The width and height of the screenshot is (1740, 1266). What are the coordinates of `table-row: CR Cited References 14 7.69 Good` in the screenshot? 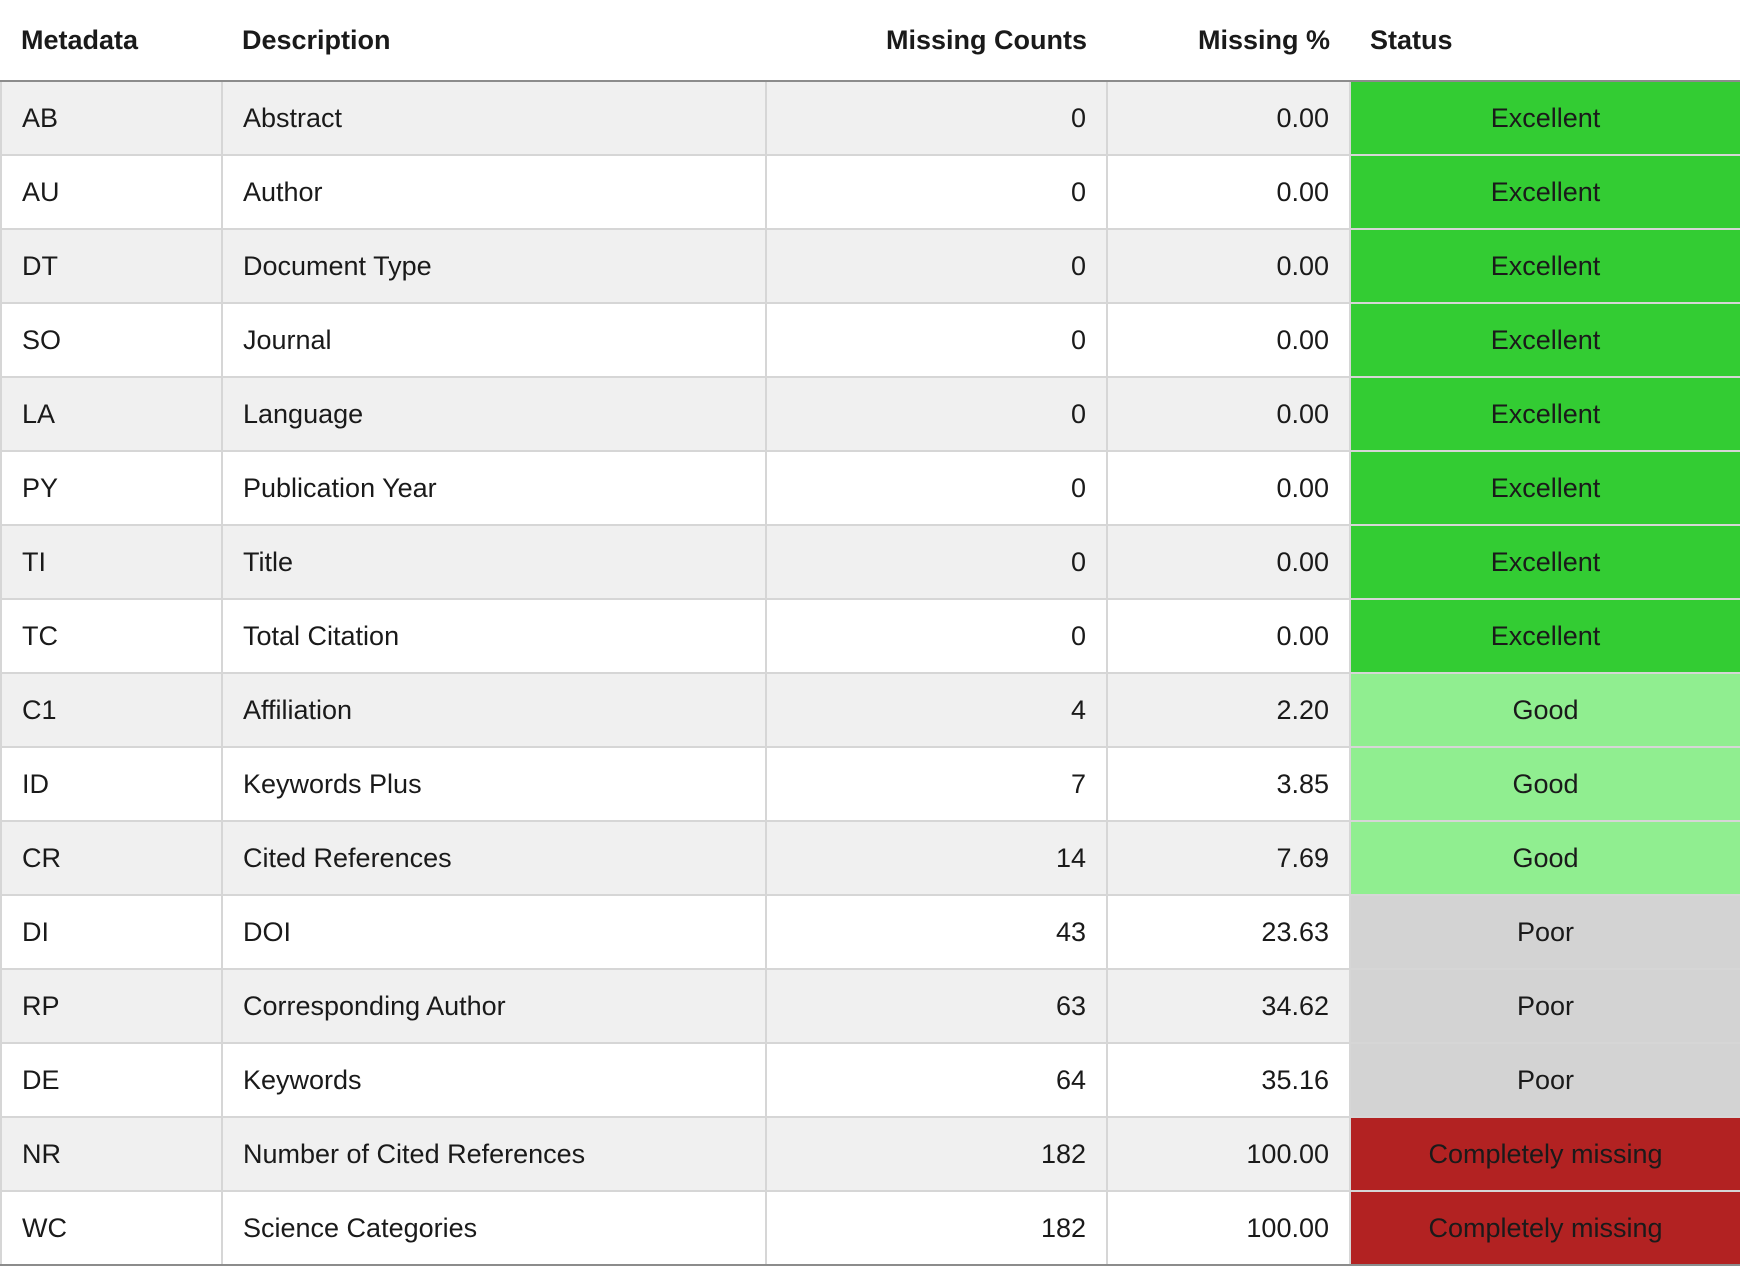 It's located at (870, 858).